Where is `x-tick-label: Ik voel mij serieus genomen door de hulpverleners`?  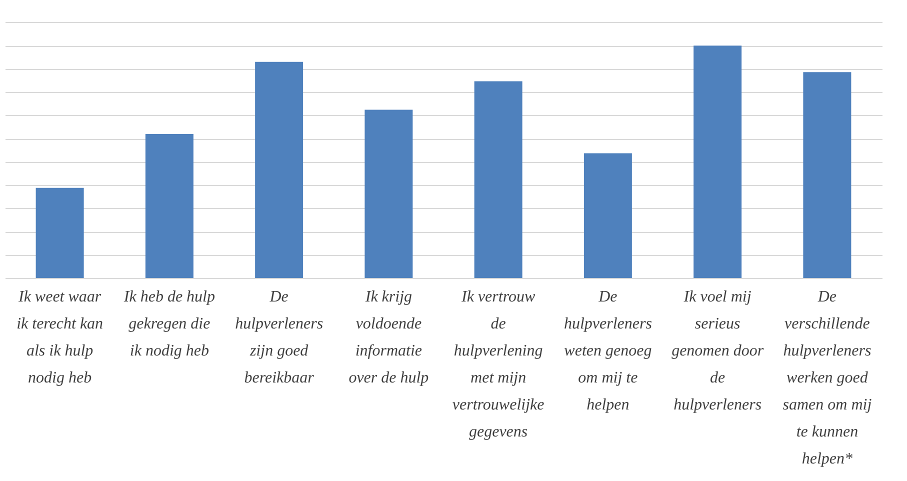 x-tick-label: Ik voel mij serieus genomen door de hulpverleners is located at coordinates (718, 351).